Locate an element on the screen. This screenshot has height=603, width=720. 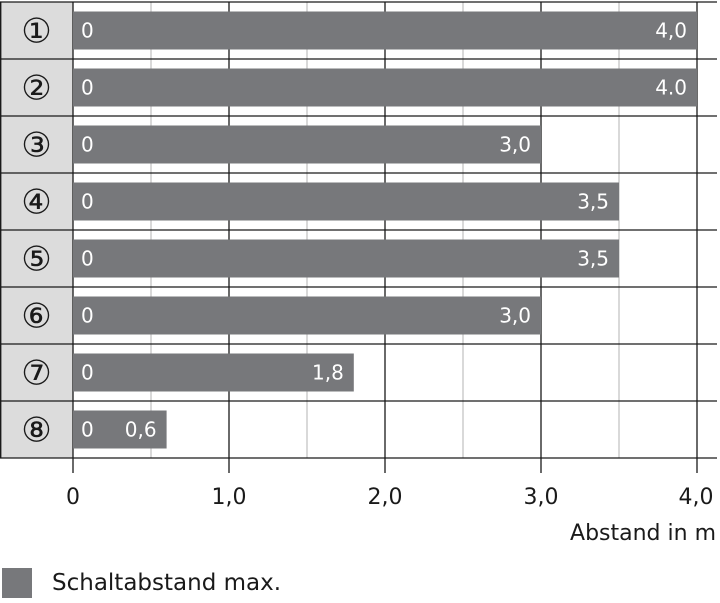
category-label: ⑦ is located at coordinates (36, 374).